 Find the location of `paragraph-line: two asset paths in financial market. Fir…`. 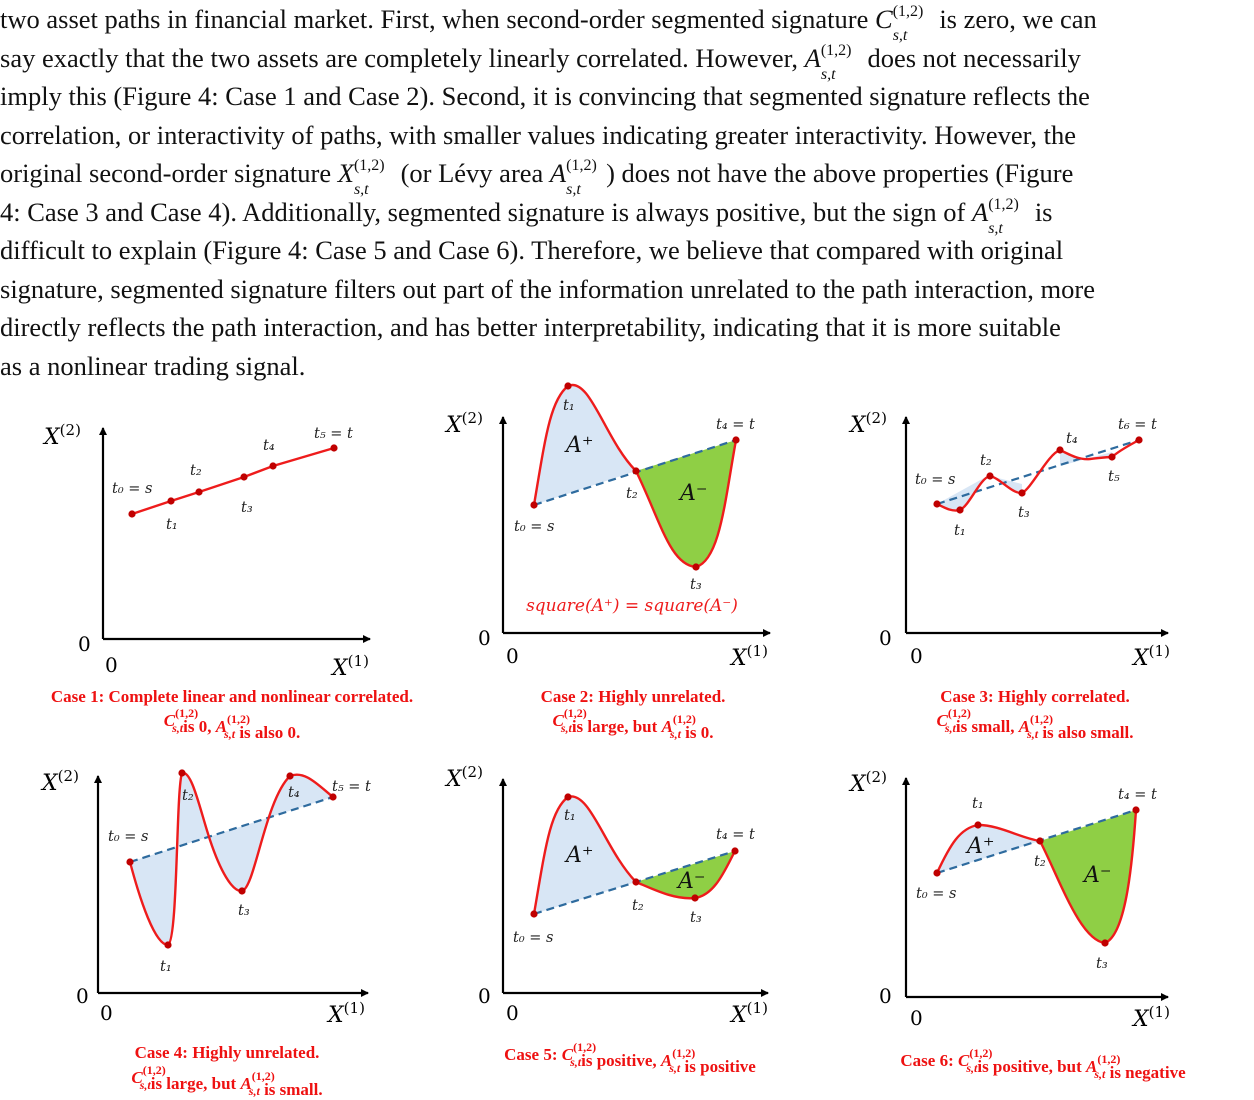

paragraph-line: two asset paths in financial market. Fir… is located at coordinates (623, 22).